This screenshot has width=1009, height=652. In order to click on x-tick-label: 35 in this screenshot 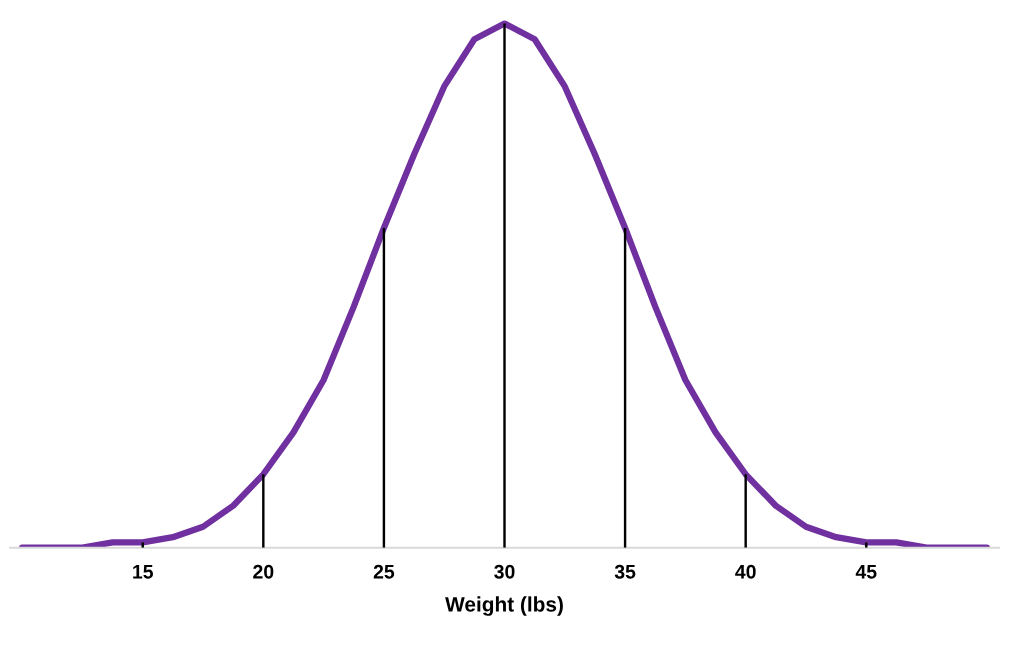, I will do `click(625, 571)`.